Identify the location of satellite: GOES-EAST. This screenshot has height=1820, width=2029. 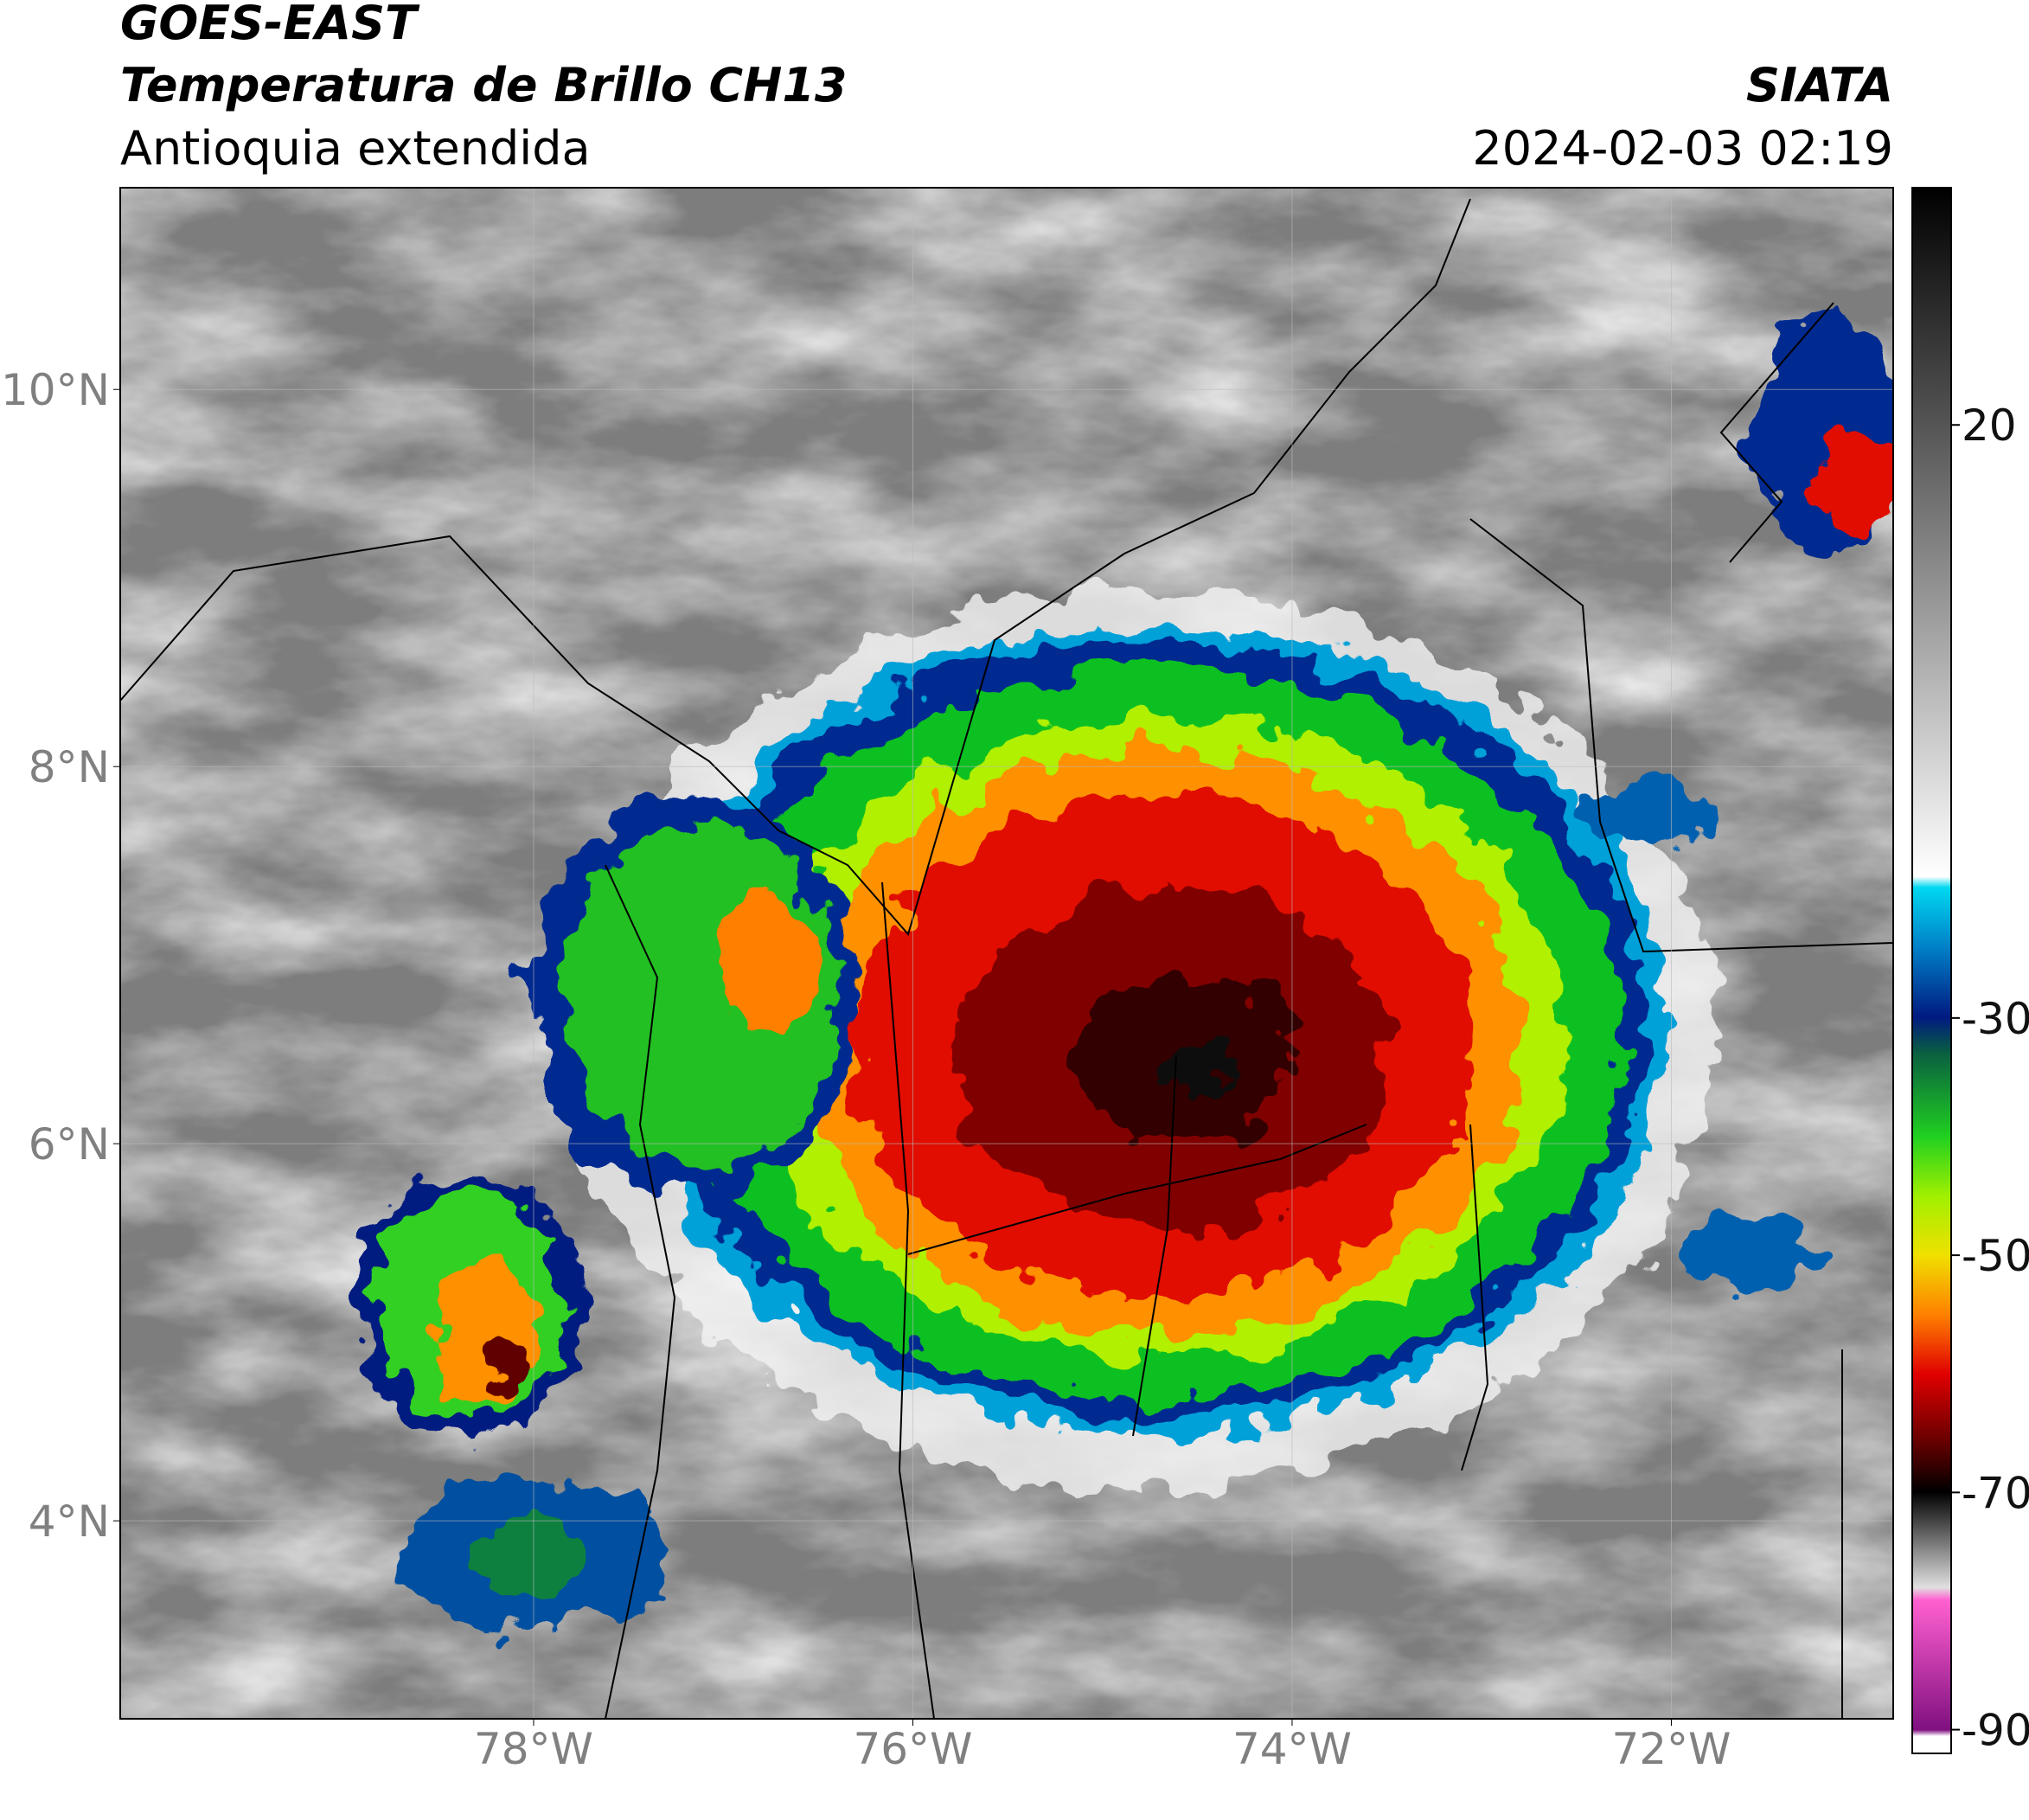
(270, 25).